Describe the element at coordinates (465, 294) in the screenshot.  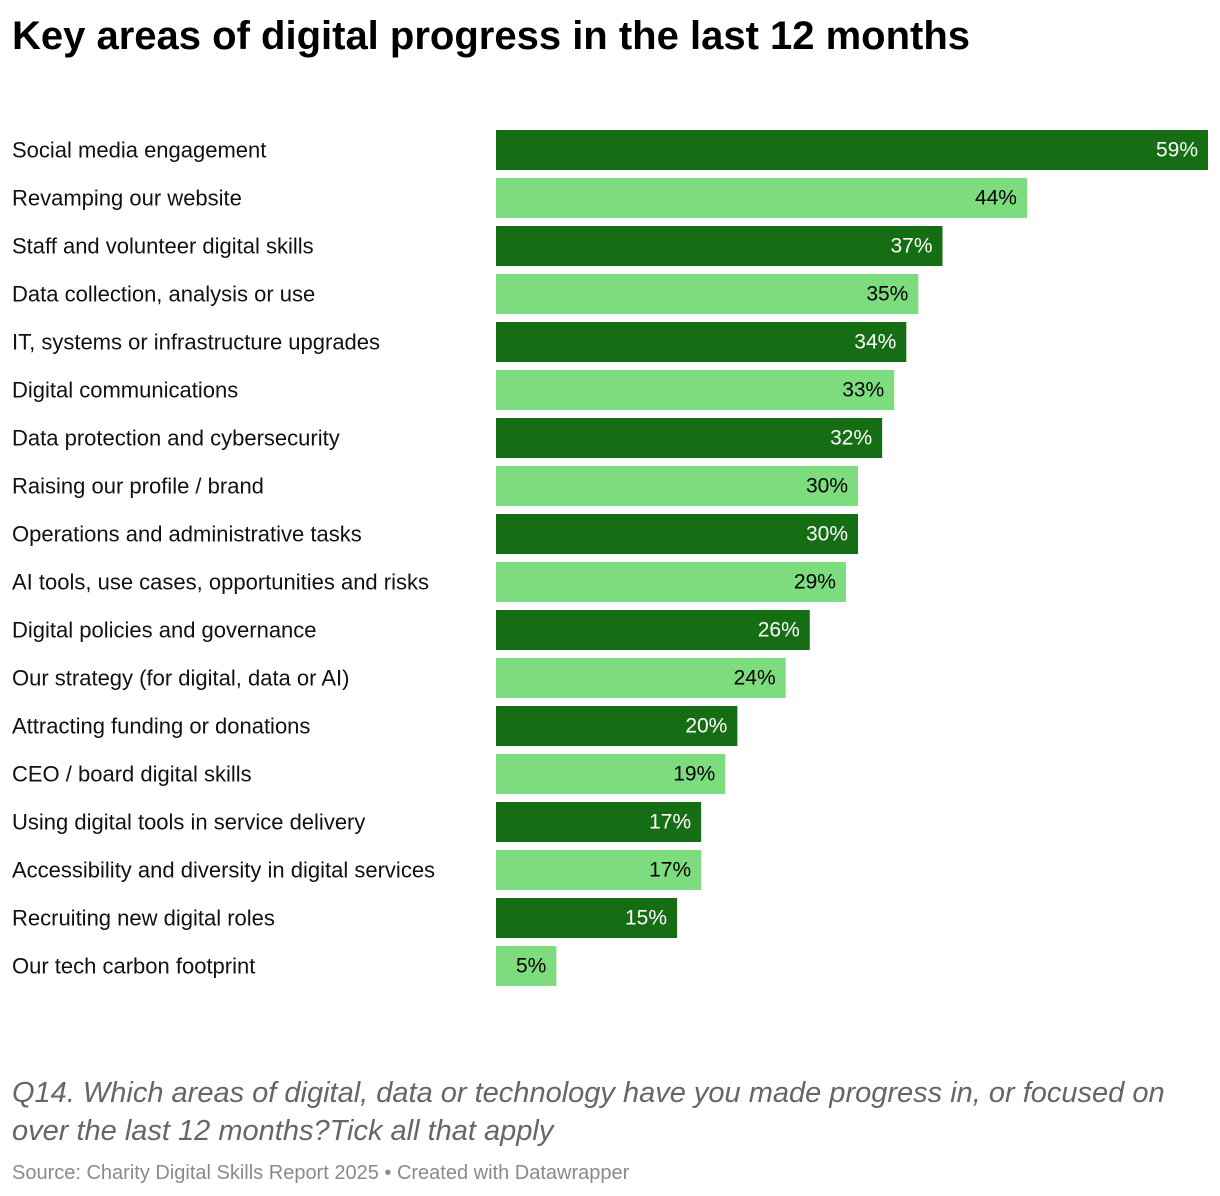
I see `bar-row: Data collection, analysis or use 35%` at that location.